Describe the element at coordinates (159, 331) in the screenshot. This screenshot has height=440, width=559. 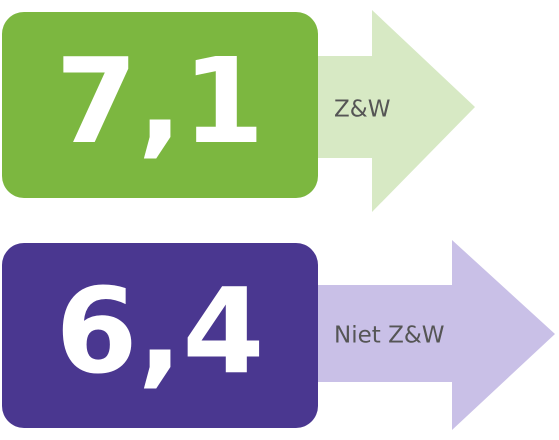
I see `score: 6,4` at that location.